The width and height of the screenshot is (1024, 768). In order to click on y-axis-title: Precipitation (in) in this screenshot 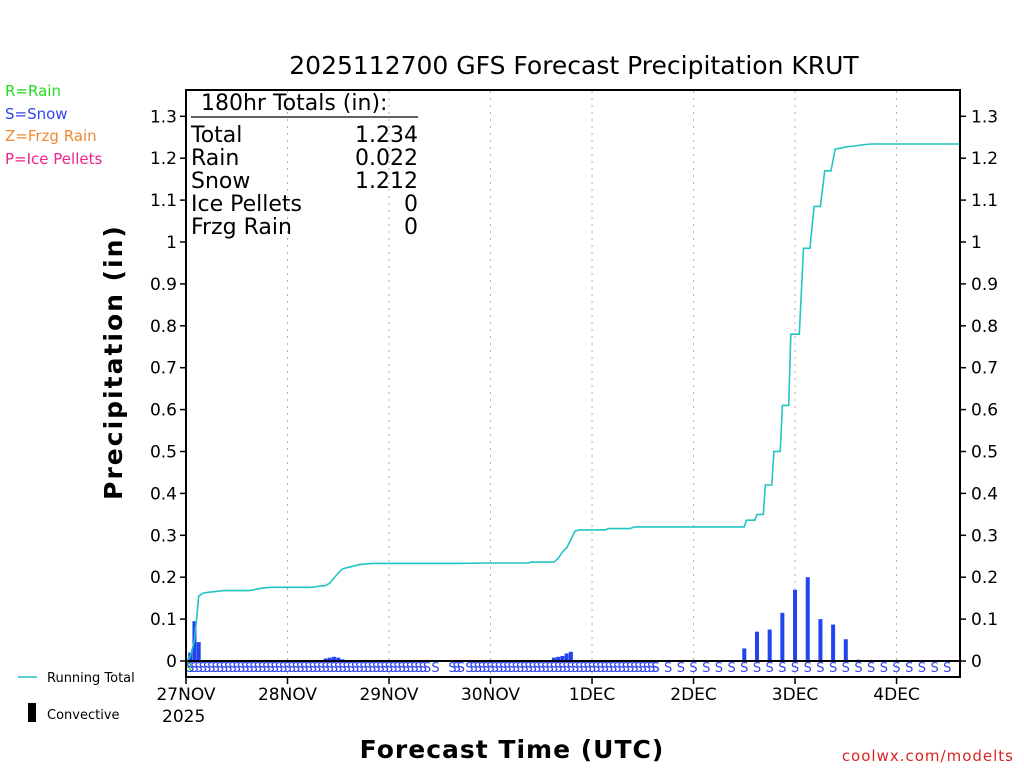, I will do `click(113, 362)`.